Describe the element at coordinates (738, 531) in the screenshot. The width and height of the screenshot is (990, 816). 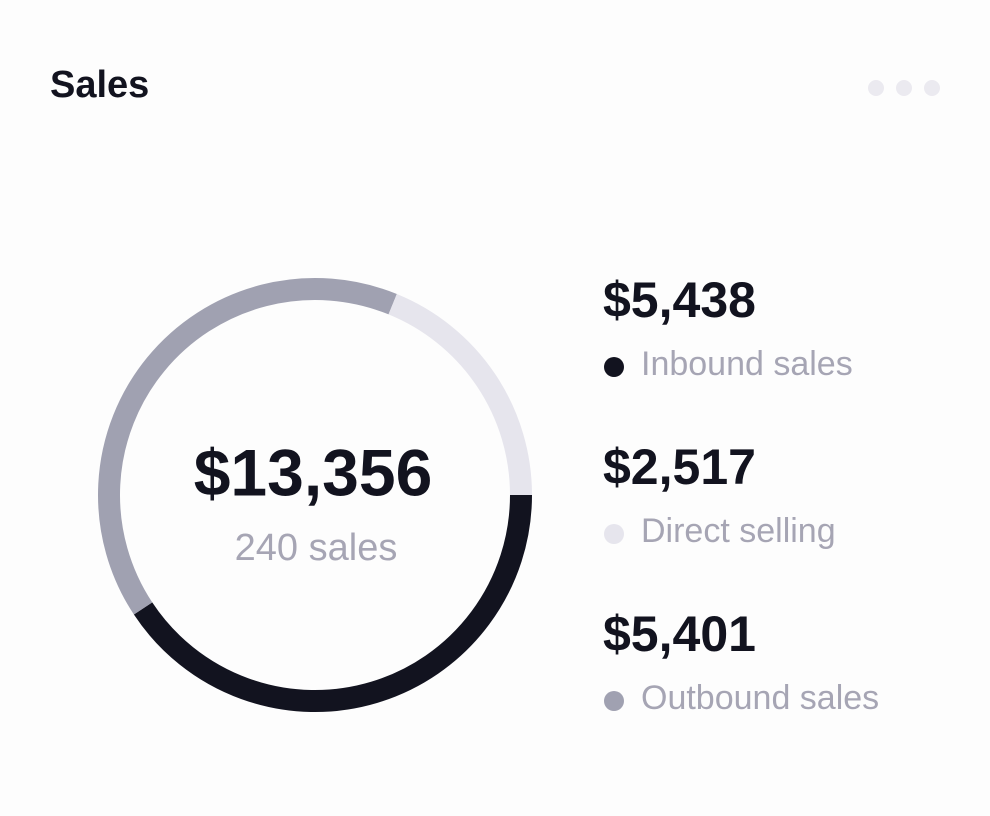
I see `legend-label: Direct selling` at that location.